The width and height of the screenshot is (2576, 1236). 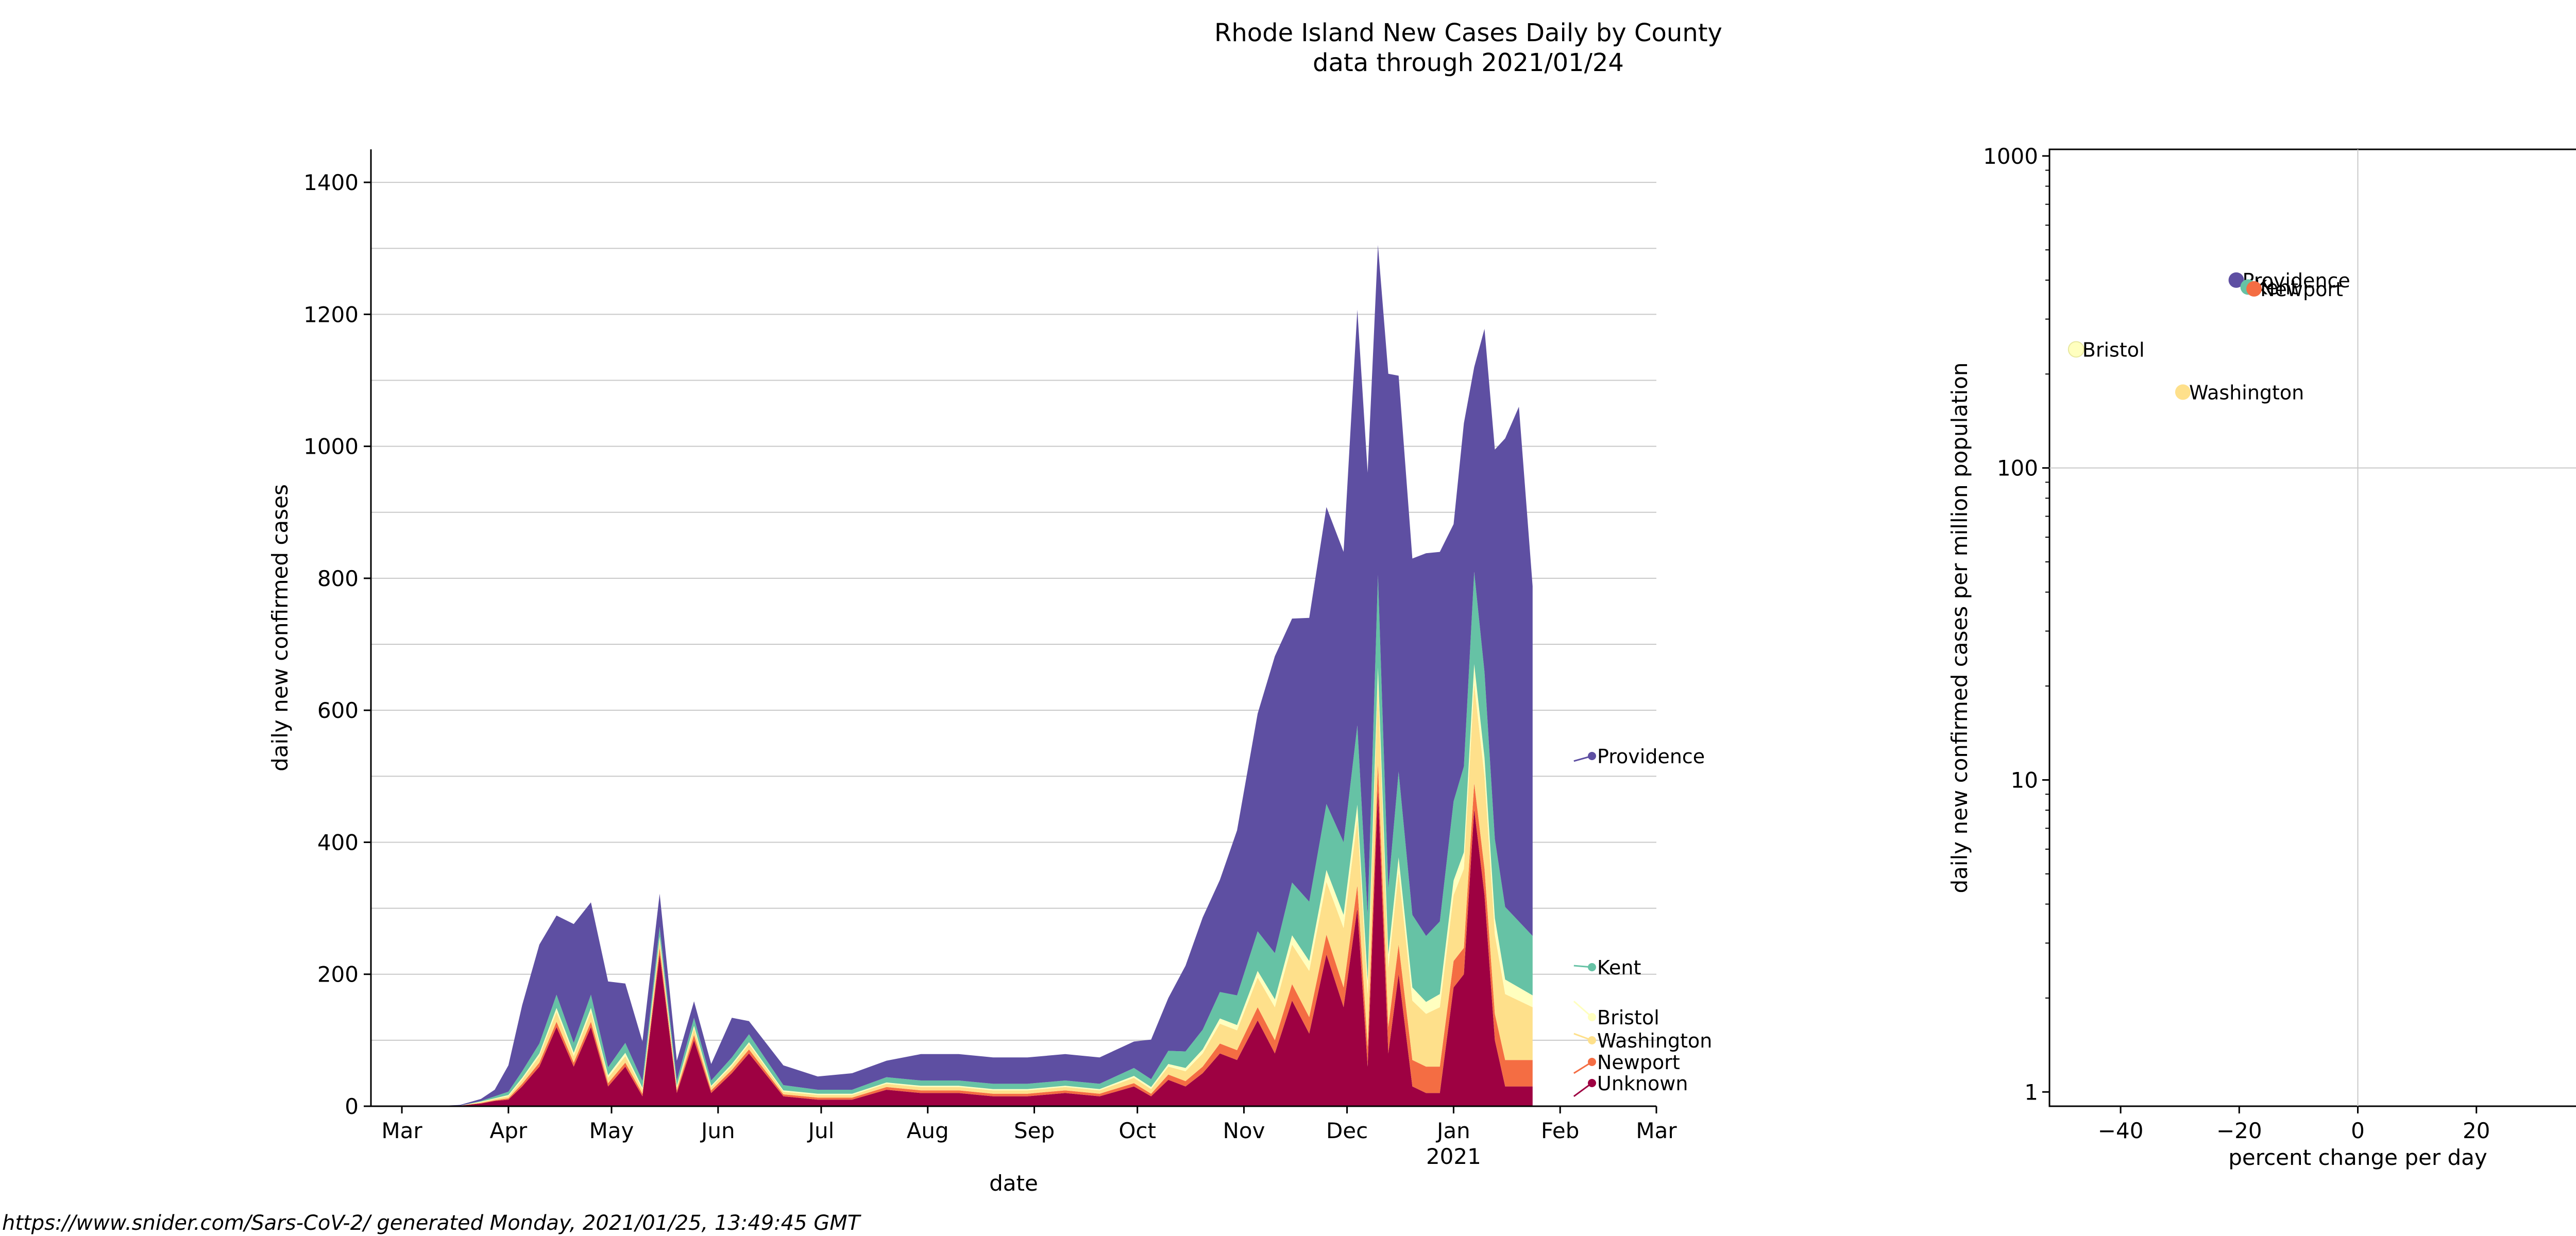 What do you see at coordinates (2246, 392) in the screenshot?
I see `point-label-washington: Washington` at bounding box center [2246, 392].